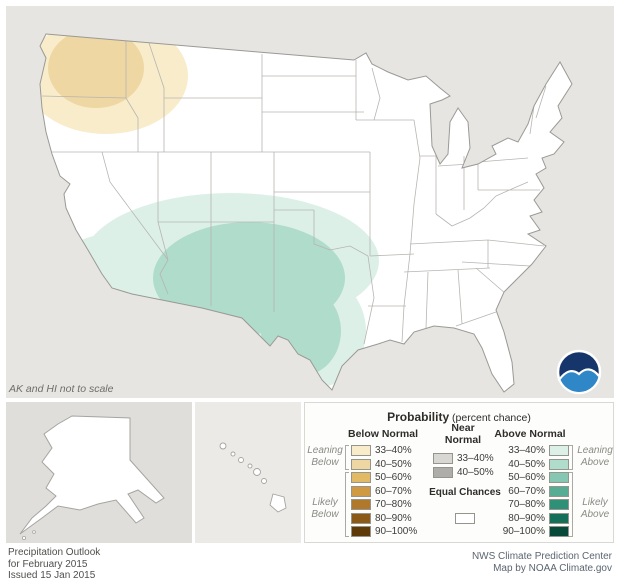  What do you see at coordinates (463, 434) in the screenshot?
I see `near-normal-header: Near Normal` at bounding box center [463, 434].